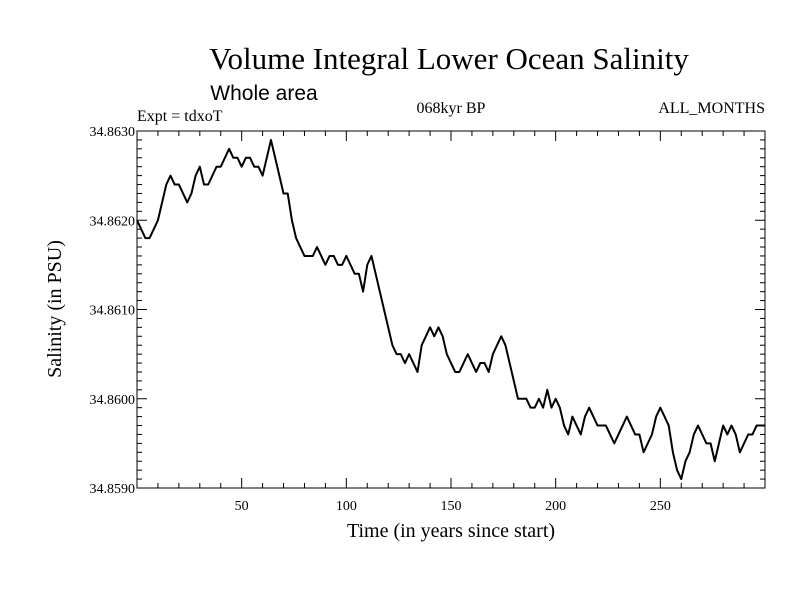 This screenshot has height=600, width=800. Describe the element at coordinates (242, 506) in the screenshot. I see `x-tick-label: 50` at that location.